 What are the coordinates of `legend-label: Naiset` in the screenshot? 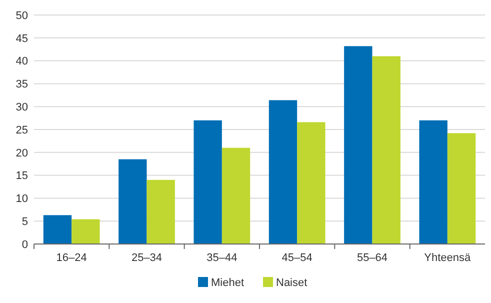 It's located at (292, 282).